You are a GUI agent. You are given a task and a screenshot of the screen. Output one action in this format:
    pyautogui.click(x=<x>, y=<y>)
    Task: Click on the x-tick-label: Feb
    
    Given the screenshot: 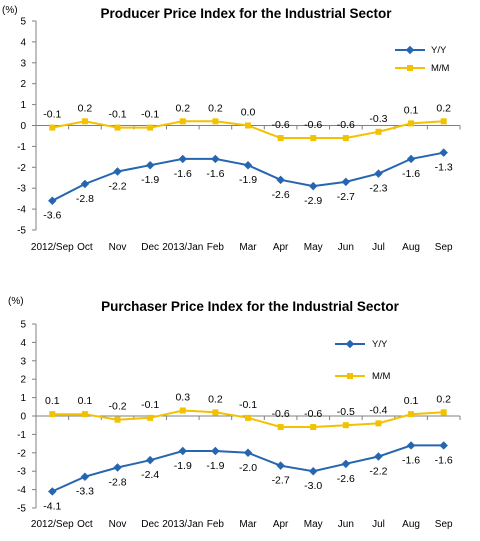 What is the action you would take?
    pyautogui.click(x=216, y=524)
    